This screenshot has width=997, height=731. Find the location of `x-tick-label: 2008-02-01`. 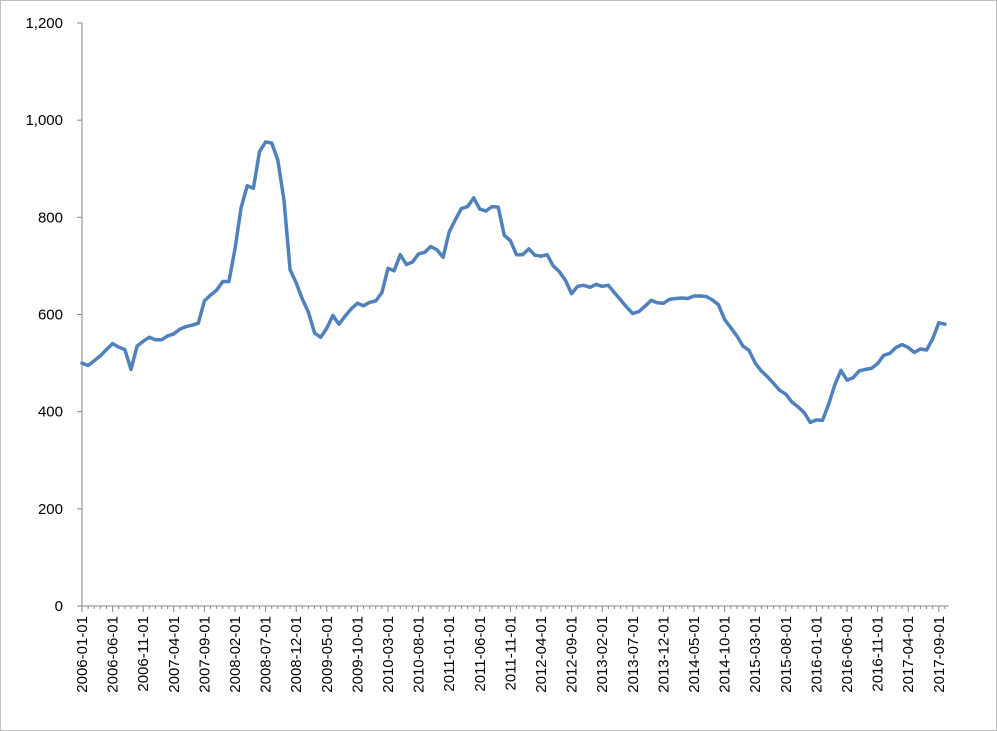

x-tick-label: 2008-02-01 is located at coordinates (235, 654).